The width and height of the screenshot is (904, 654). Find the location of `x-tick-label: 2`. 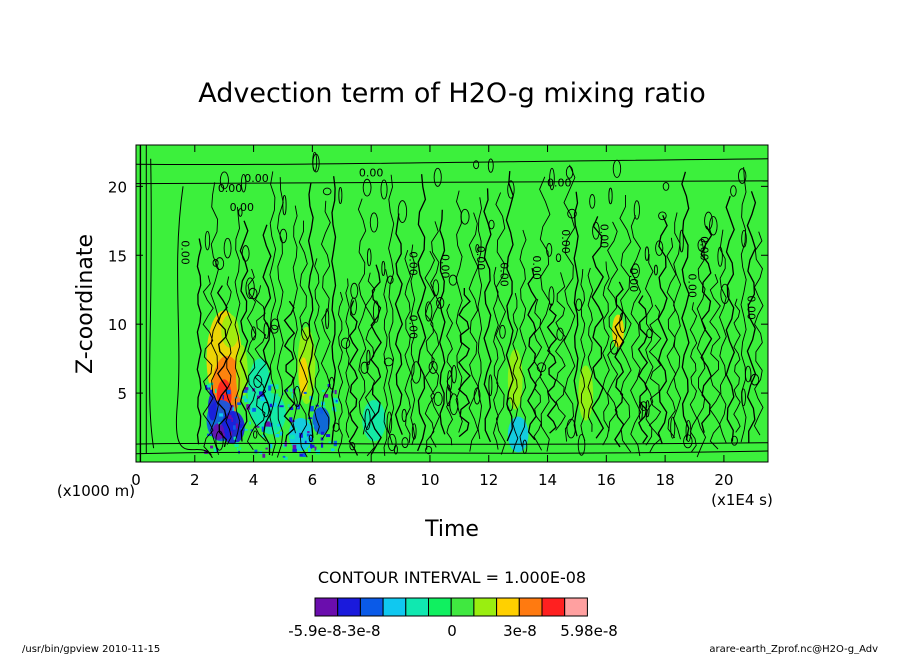

x-tick-label: 2 is located at coordinates (195, 480).